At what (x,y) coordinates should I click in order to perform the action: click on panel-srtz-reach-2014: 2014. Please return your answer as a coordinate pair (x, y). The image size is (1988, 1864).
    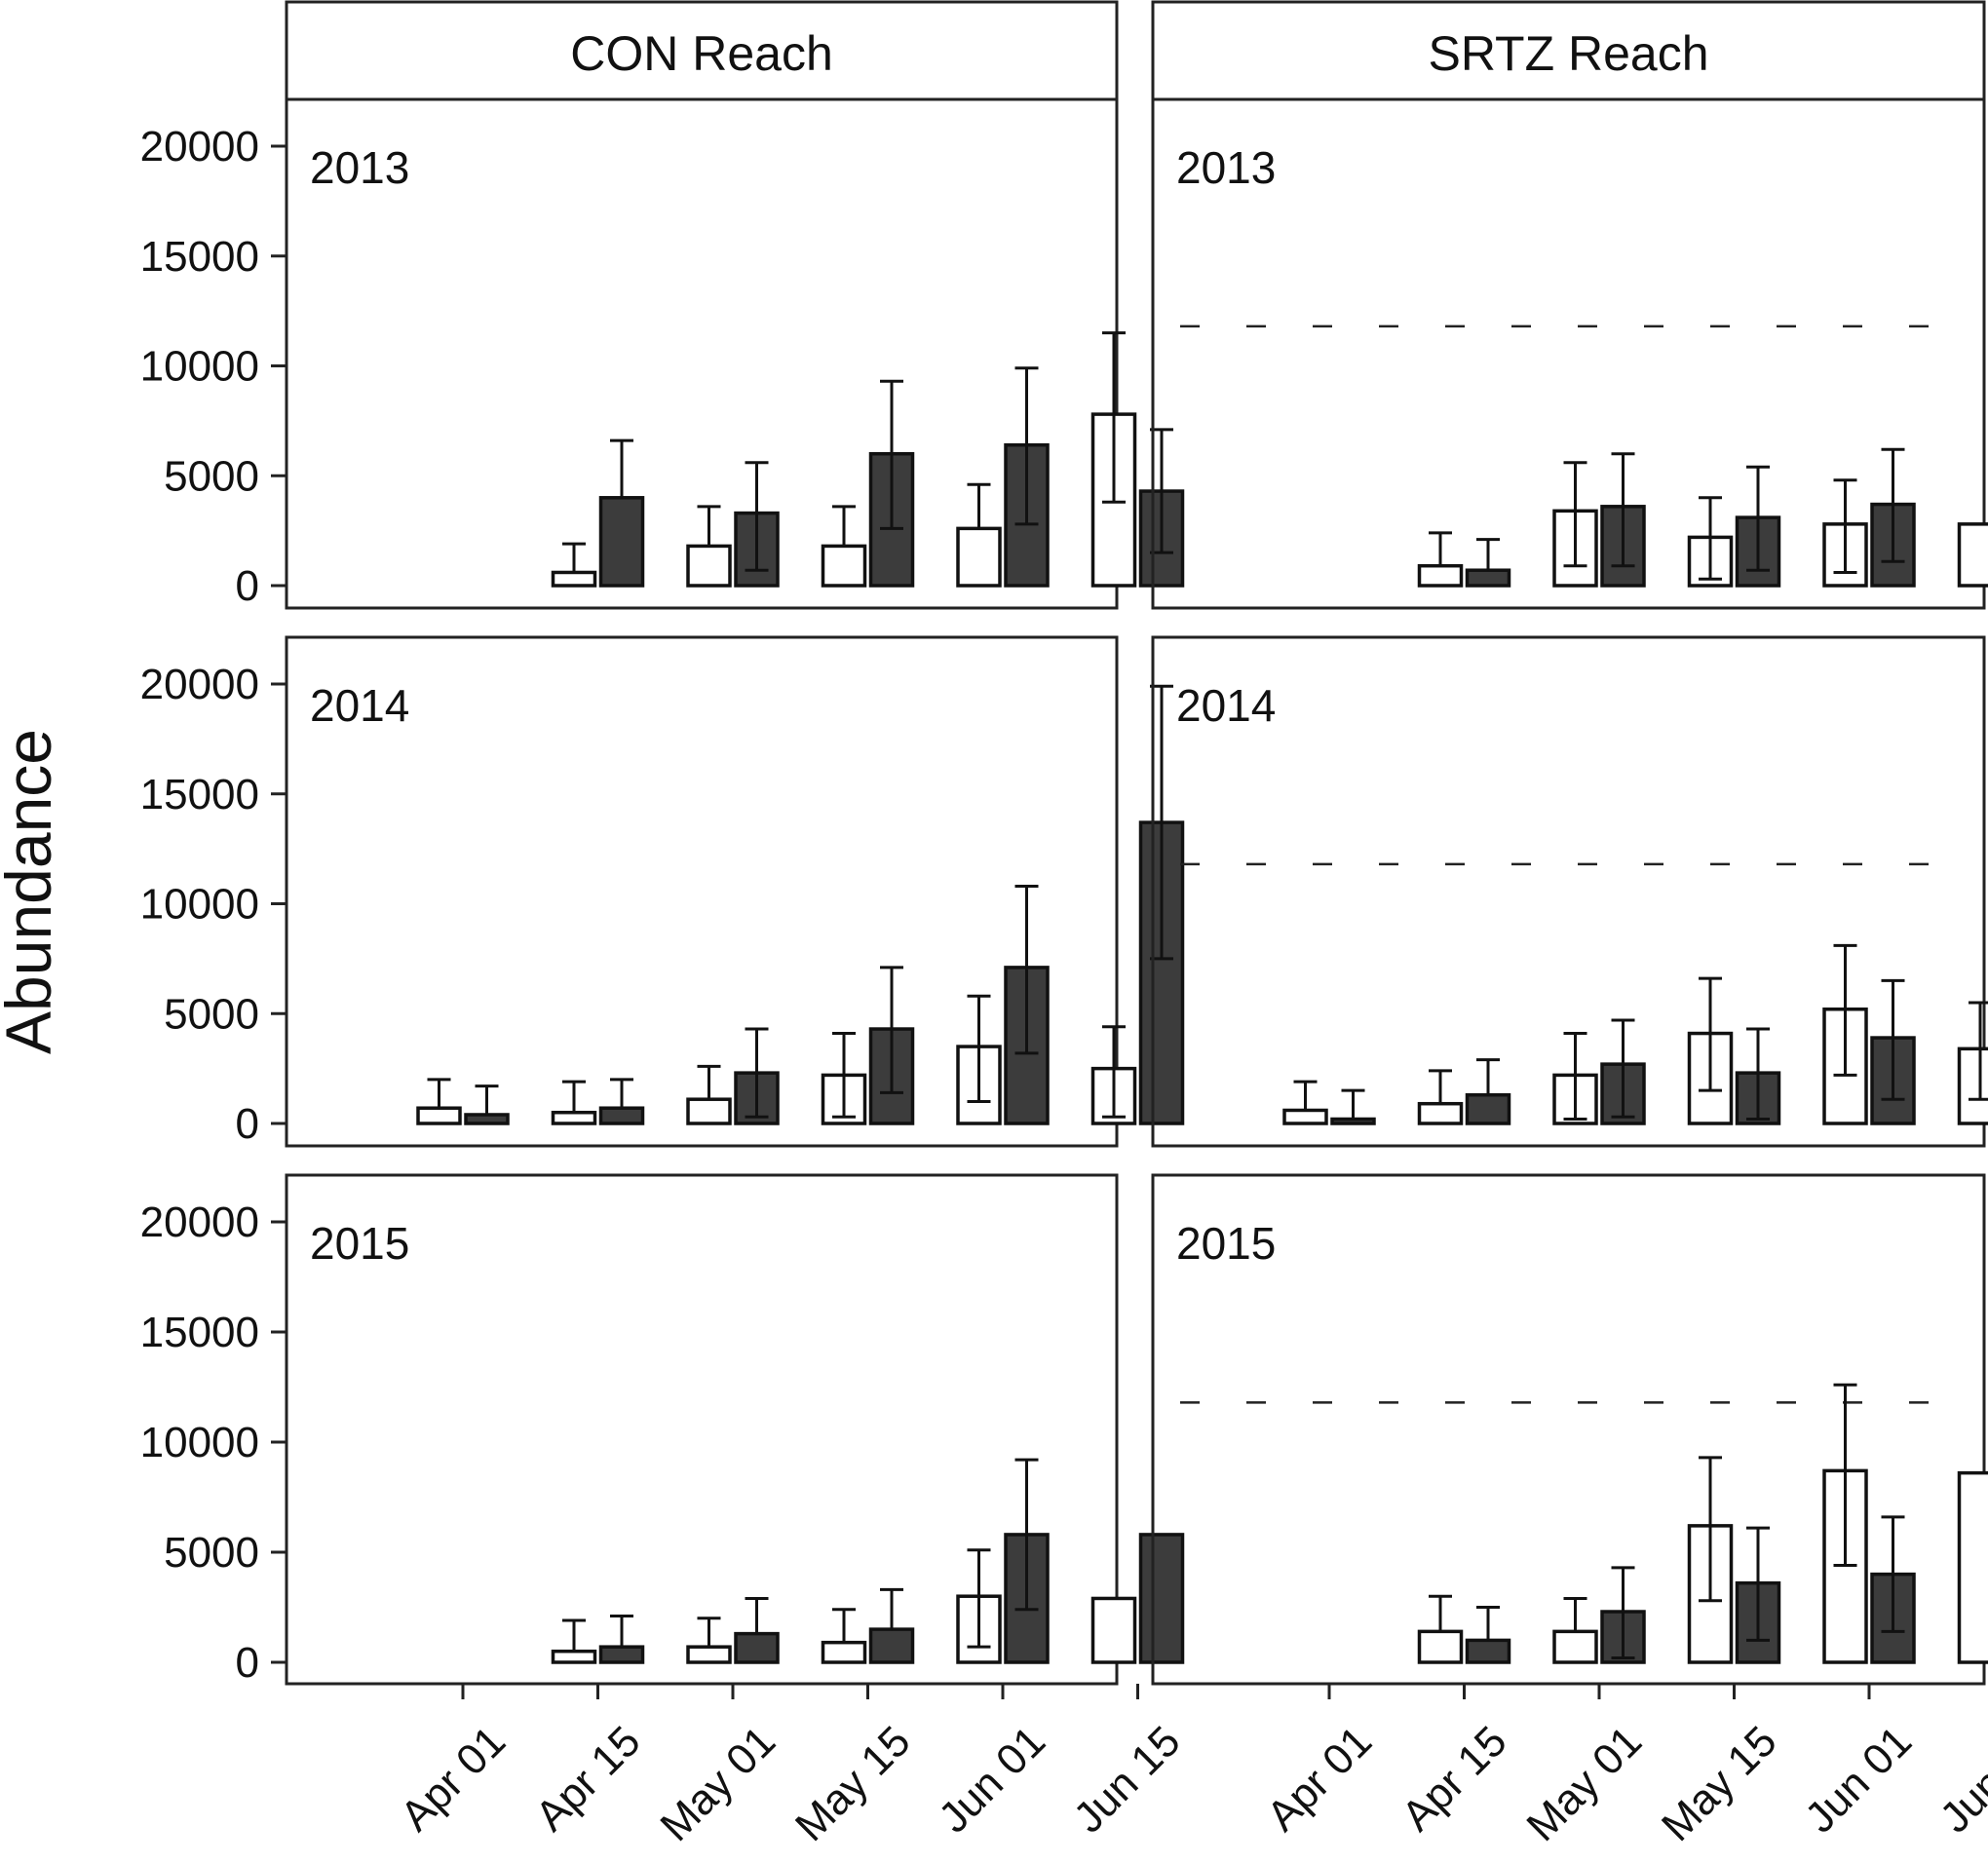
    Looking at the image, I should click on (1569, 891).